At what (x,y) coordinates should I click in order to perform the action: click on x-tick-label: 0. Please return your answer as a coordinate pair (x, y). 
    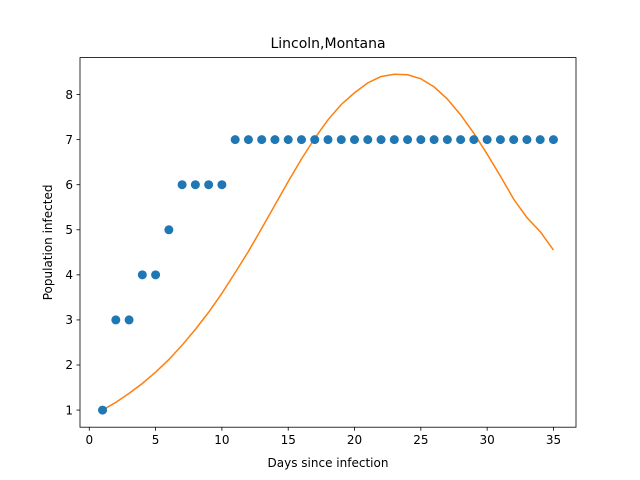
    Looking at the image, I should click on (89, 440).